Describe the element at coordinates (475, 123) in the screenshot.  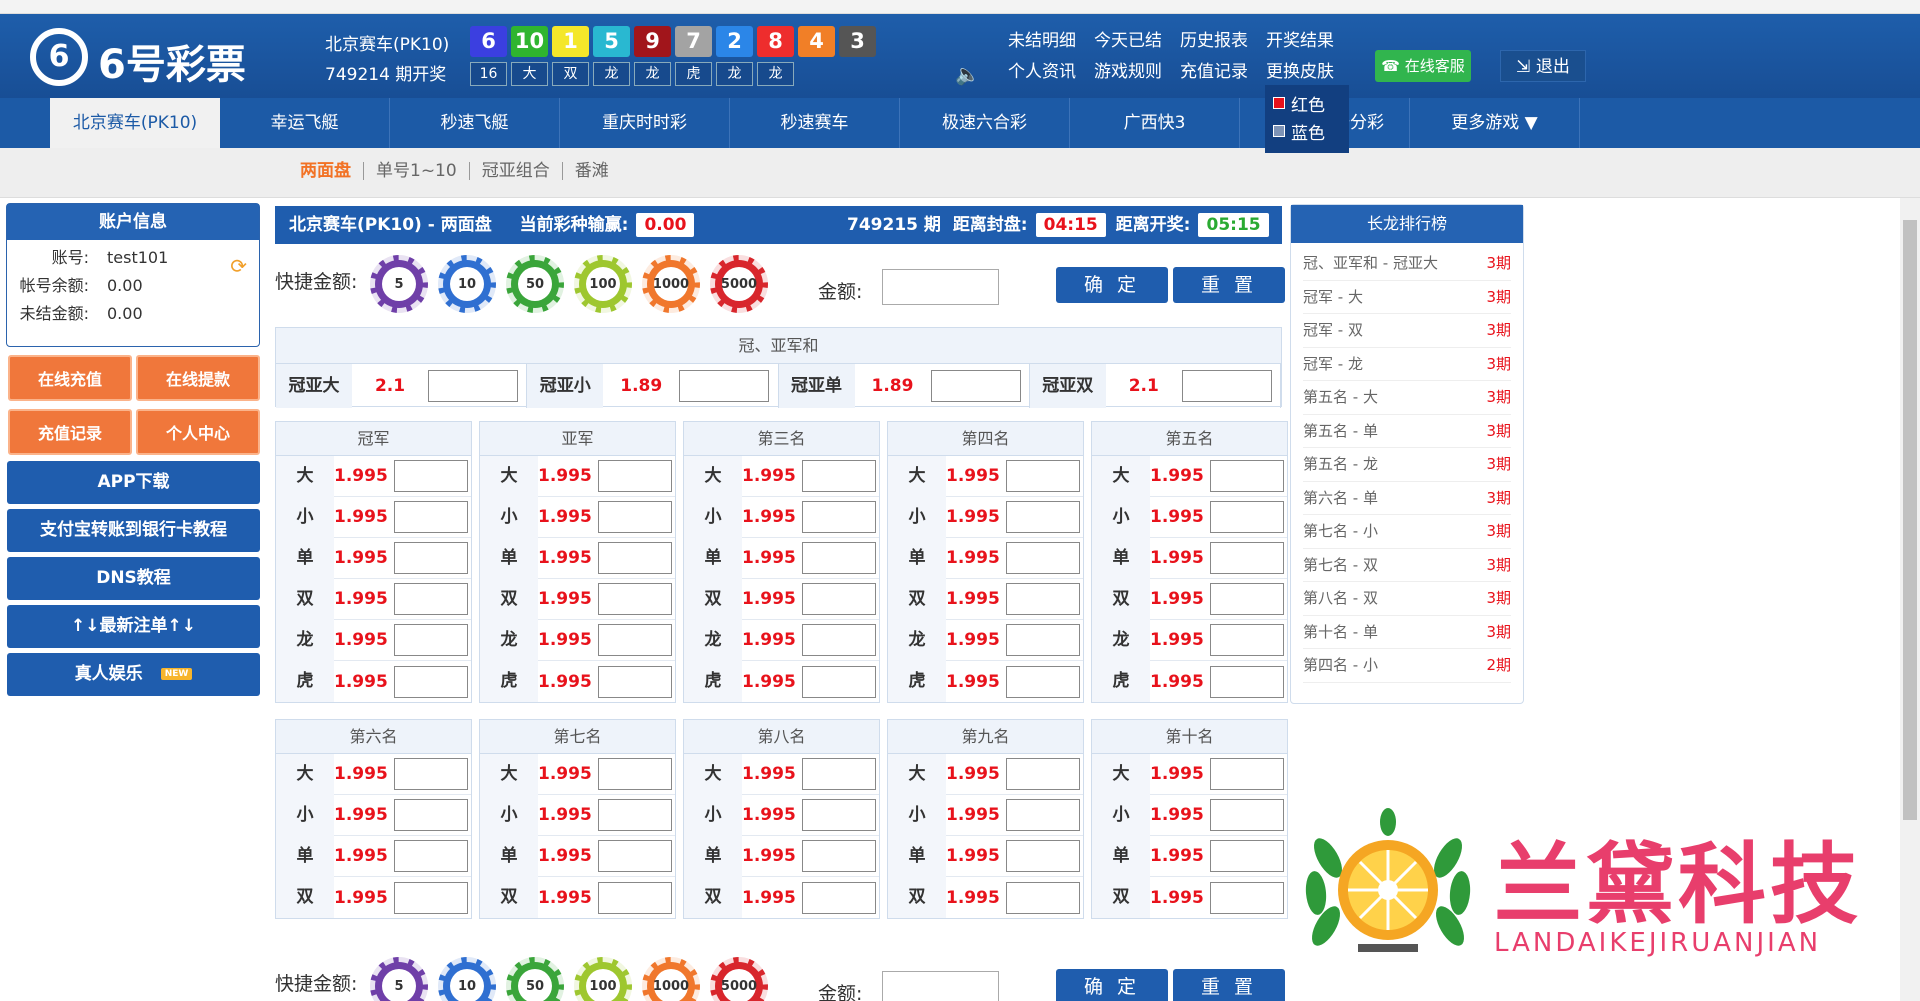
I see `nav-tab: 秒速飞艇` at that location.